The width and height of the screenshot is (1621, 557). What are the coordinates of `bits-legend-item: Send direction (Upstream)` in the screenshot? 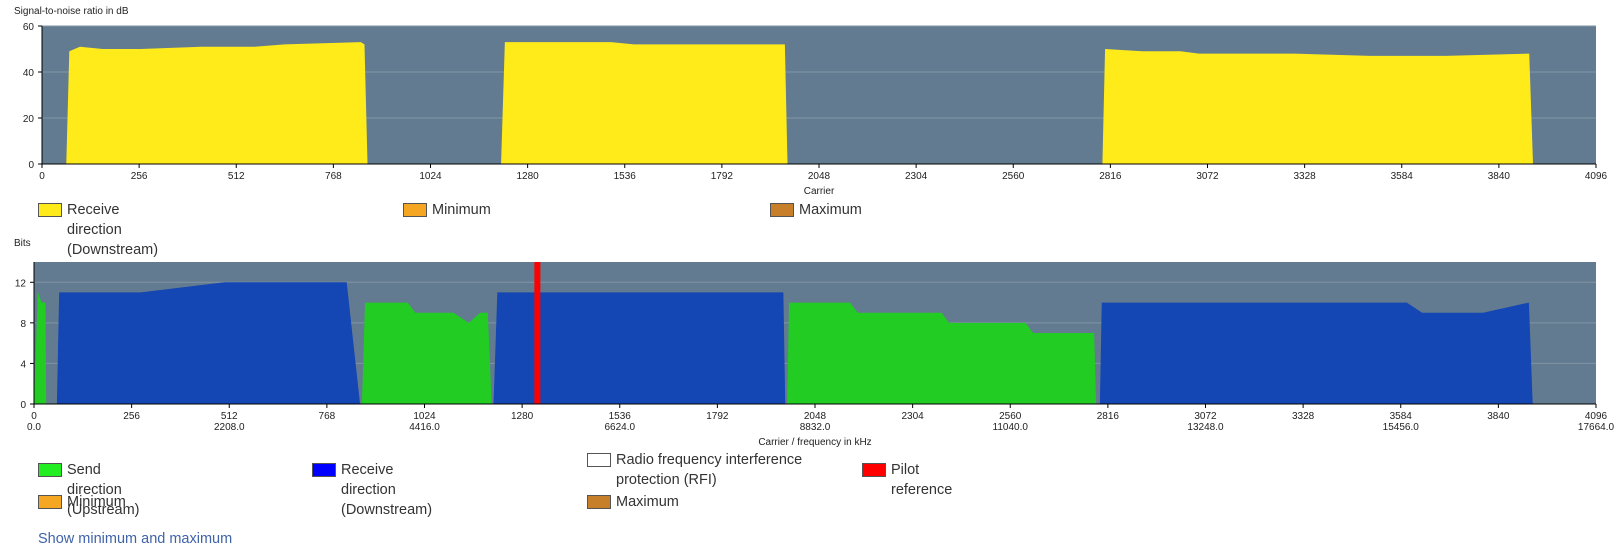 It's located at (89, 490).